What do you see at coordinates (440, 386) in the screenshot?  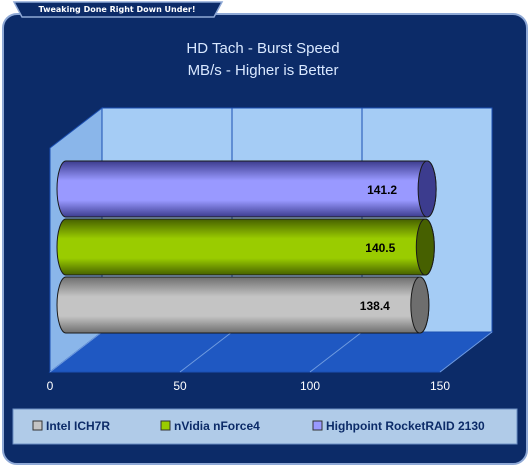 I see `x-tick-label: 150` at bounding box center [440, 386].